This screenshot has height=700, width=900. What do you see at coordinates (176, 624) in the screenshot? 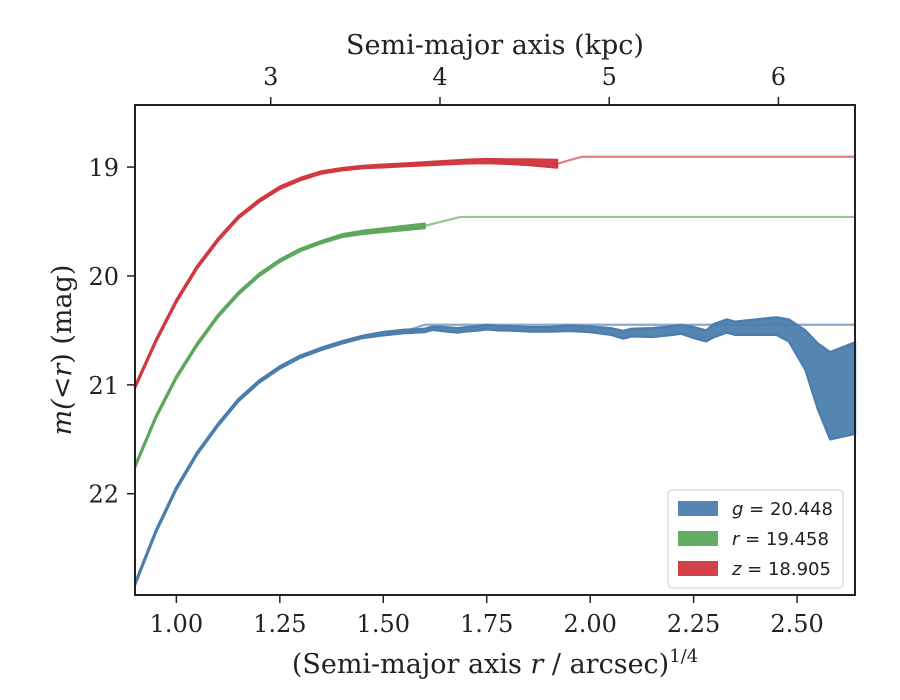
I see `x-tick-label-0: 1.00` at bounding box center [176, 624].